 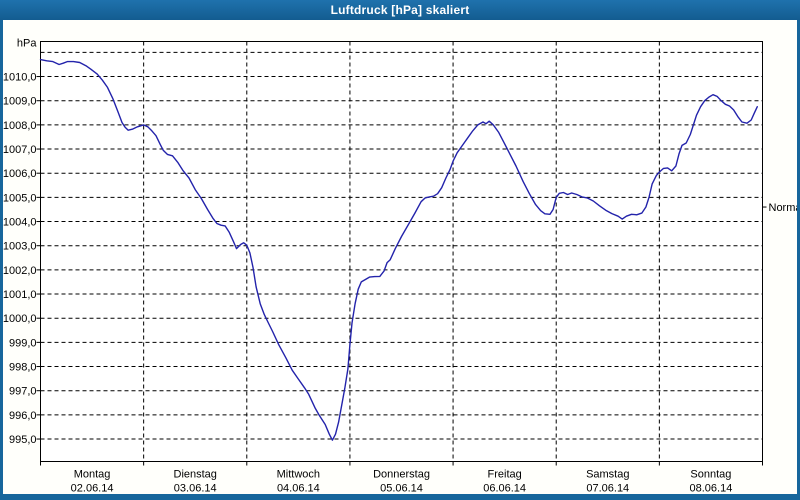 What do you see at coordinates (783, 208) in the screenshot?
I see `normal-marker-label: Normal` at bounding box center [783, 208].